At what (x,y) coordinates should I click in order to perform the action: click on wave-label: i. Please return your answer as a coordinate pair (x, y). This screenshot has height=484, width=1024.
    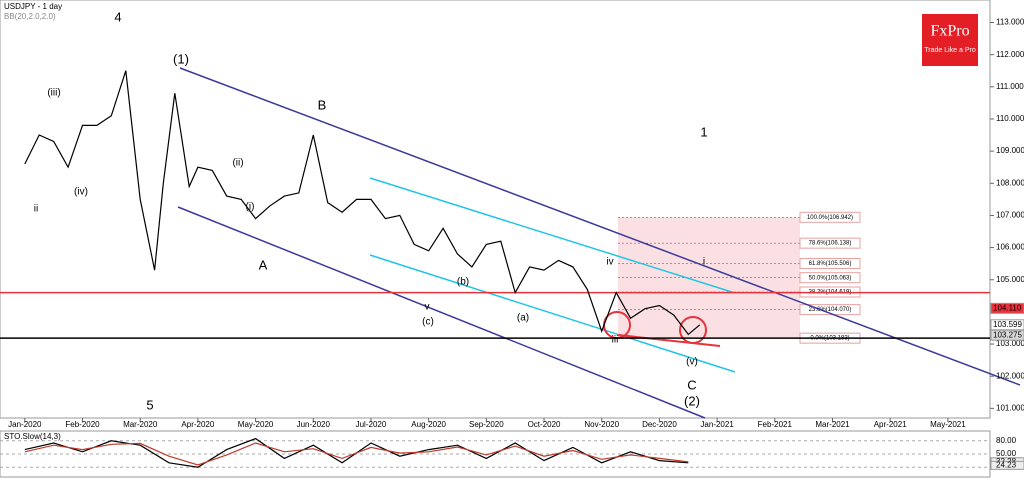
    Looking at the image, I should click on (704, 262).